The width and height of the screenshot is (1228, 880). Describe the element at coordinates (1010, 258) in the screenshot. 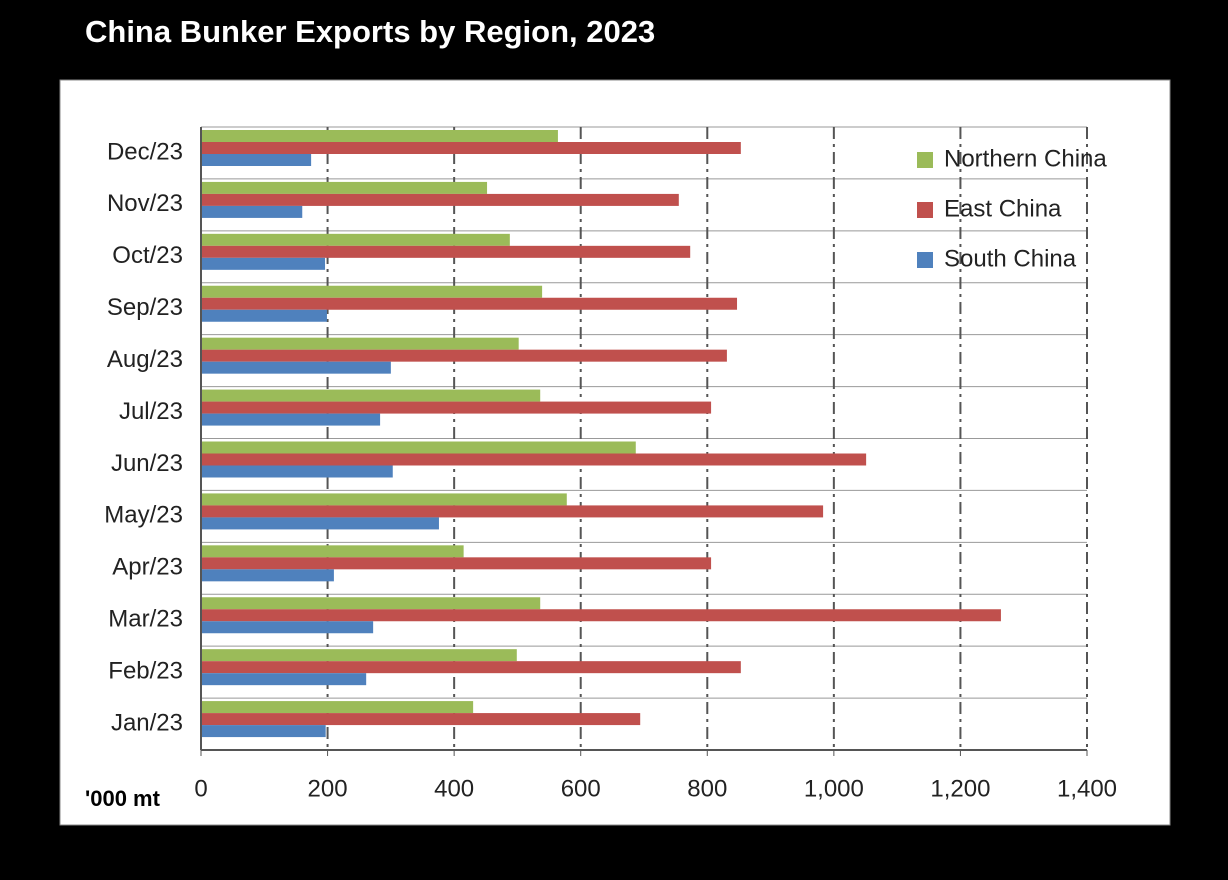

I see `legend-label: South China` at that location.